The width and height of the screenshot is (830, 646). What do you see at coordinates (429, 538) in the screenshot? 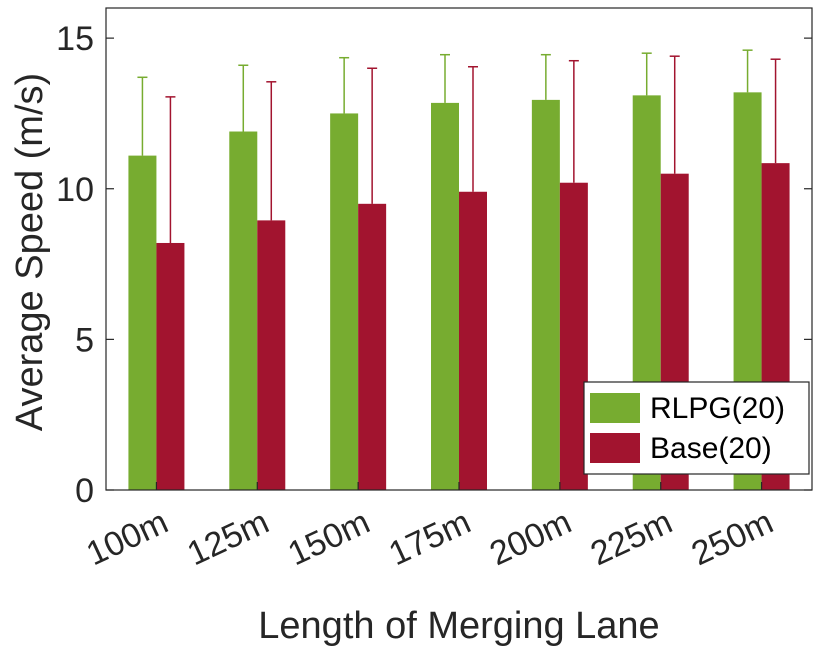
I see `x-tick-label-175m: 175m` at bounding box center [429, 538].